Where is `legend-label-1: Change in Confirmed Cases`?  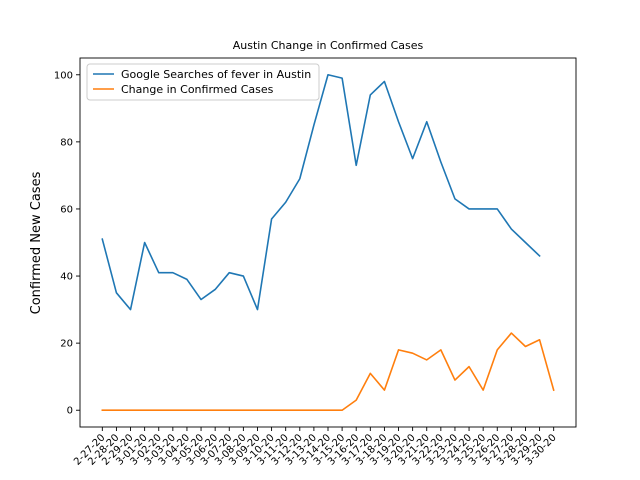 legend-label-1: Change in Confirmed Cases is located at coordinates (197, 89).